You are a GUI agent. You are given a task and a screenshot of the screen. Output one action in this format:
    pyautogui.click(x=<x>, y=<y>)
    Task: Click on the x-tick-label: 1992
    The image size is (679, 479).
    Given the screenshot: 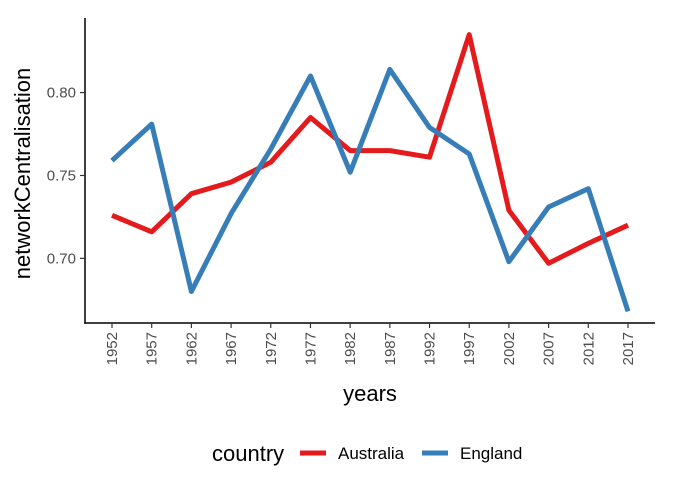 What is the action you would take?
    pyautogui.click(x=430, y=348)
    